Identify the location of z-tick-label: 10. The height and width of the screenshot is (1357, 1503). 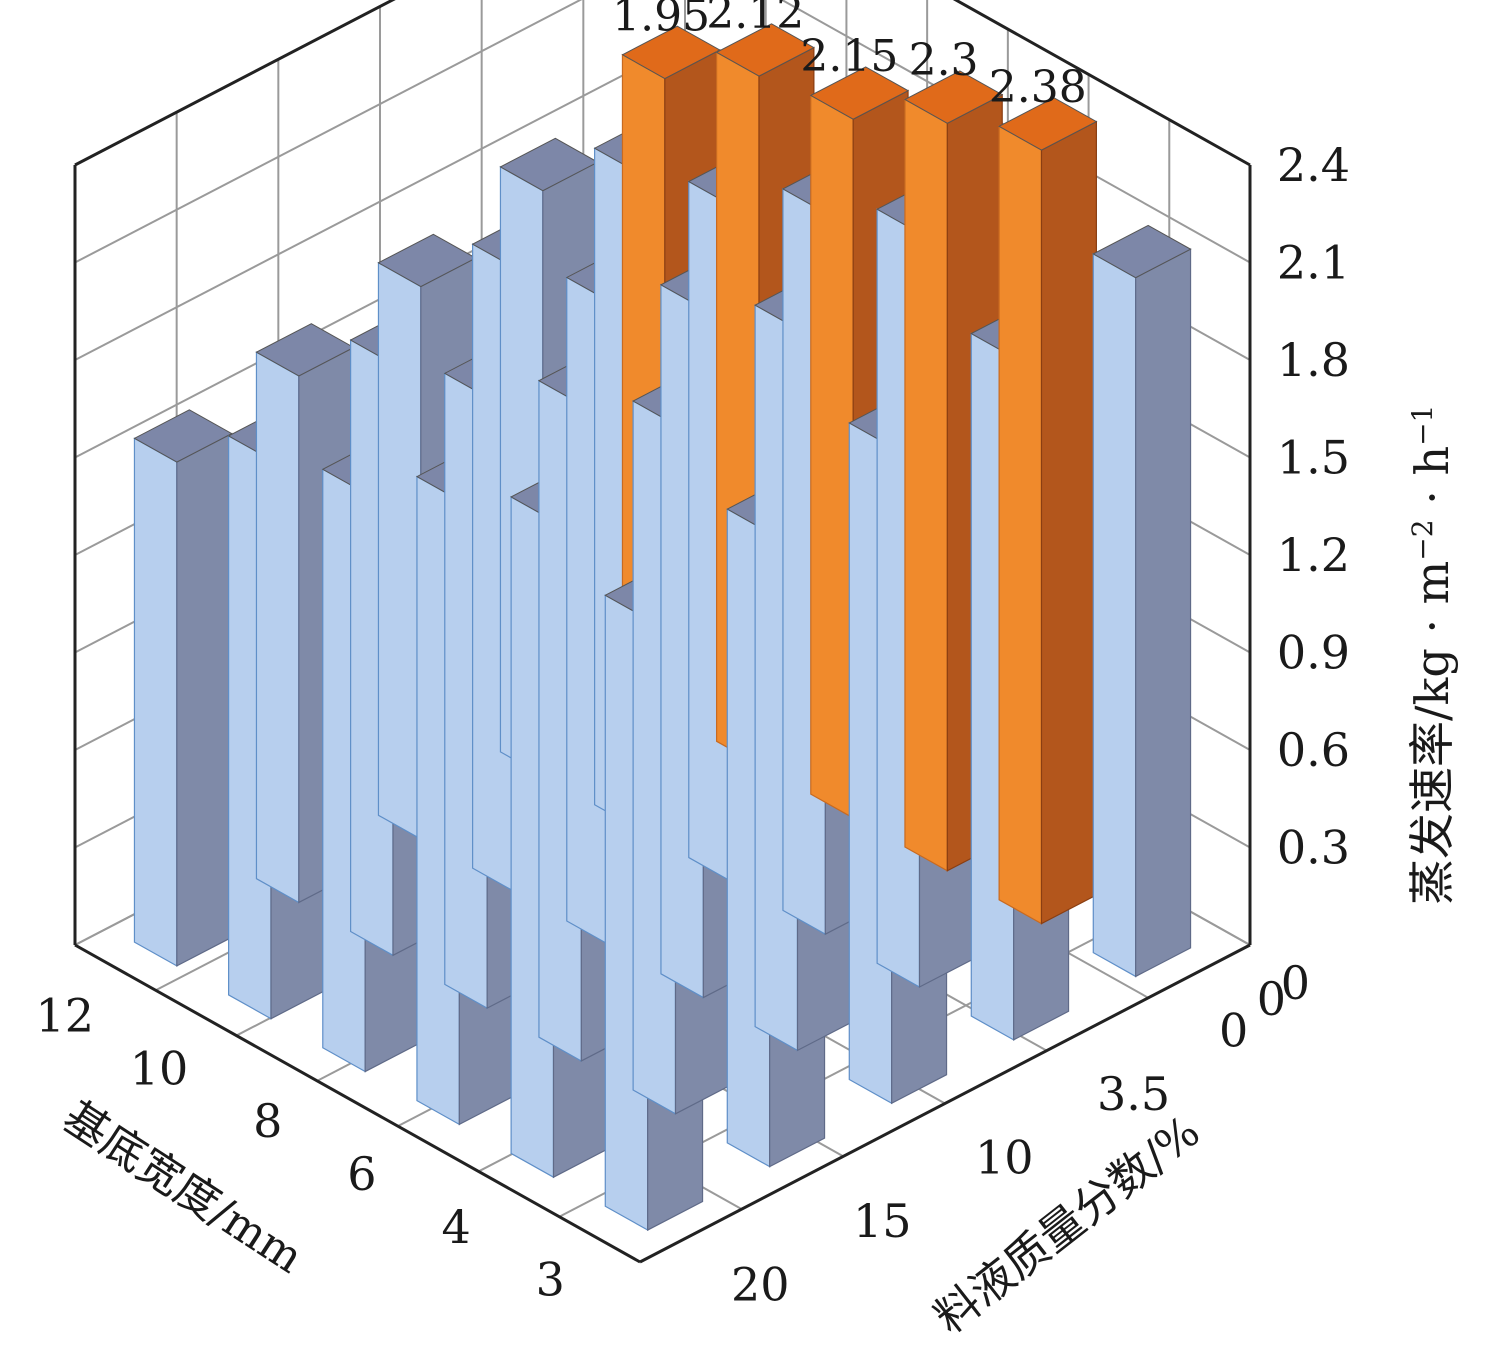
(1004, 1158).